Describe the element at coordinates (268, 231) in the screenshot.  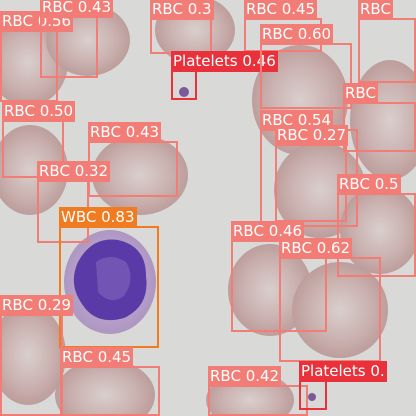
I see `detection-label: RBC 0.46` at that location.